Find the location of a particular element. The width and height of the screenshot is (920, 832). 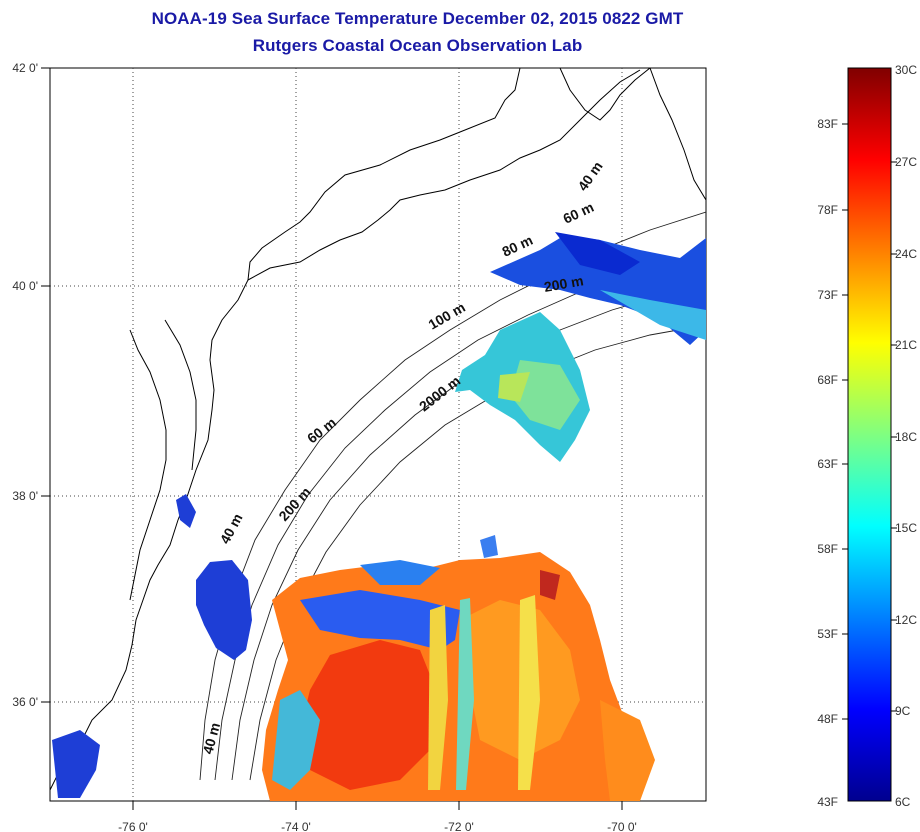

colorbar-c-label: 24C is located at coordinates (906, 254).